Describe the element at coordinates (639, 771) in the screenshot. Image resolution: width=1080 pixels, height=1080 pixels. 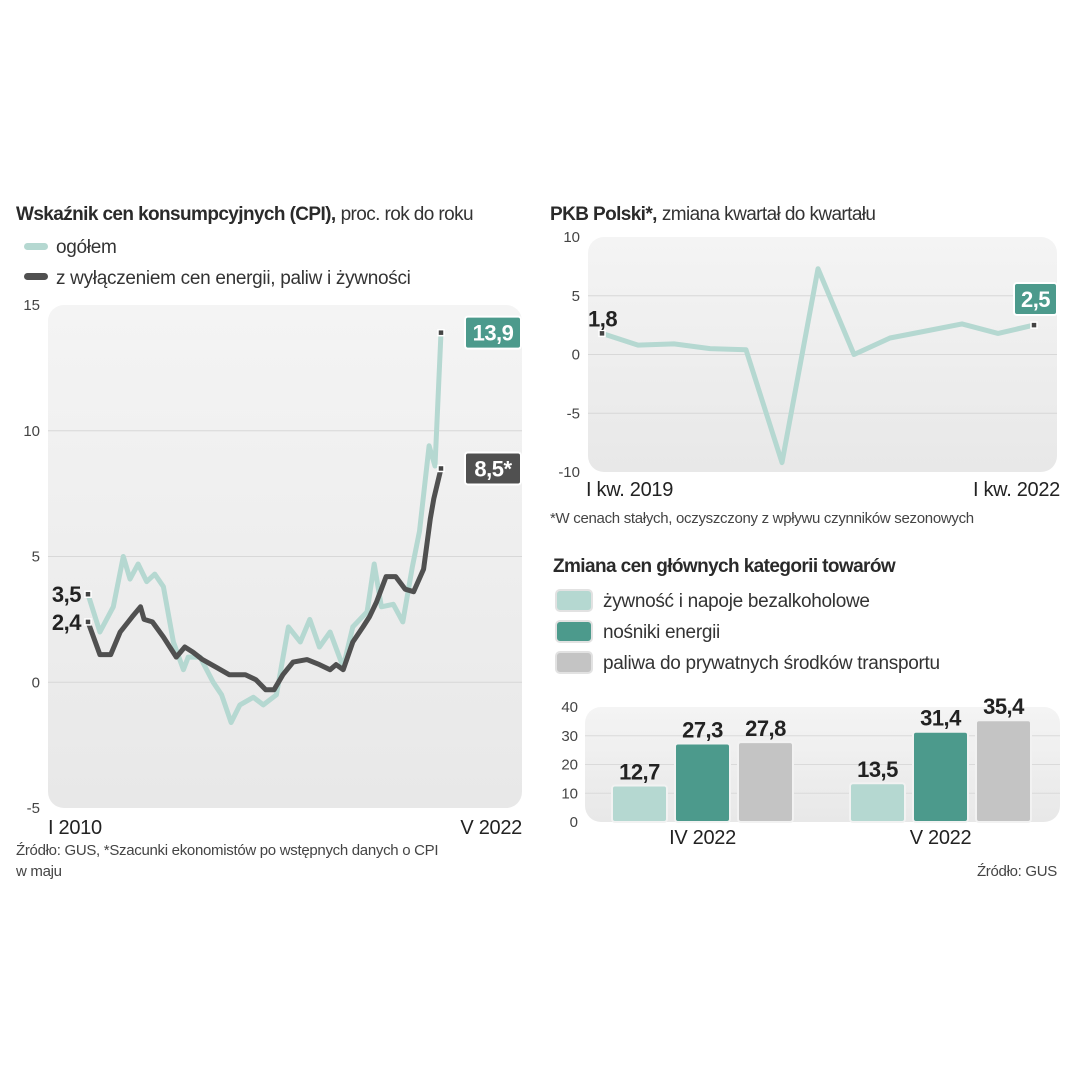
I see `bar-value-label: 12,7` at that location.